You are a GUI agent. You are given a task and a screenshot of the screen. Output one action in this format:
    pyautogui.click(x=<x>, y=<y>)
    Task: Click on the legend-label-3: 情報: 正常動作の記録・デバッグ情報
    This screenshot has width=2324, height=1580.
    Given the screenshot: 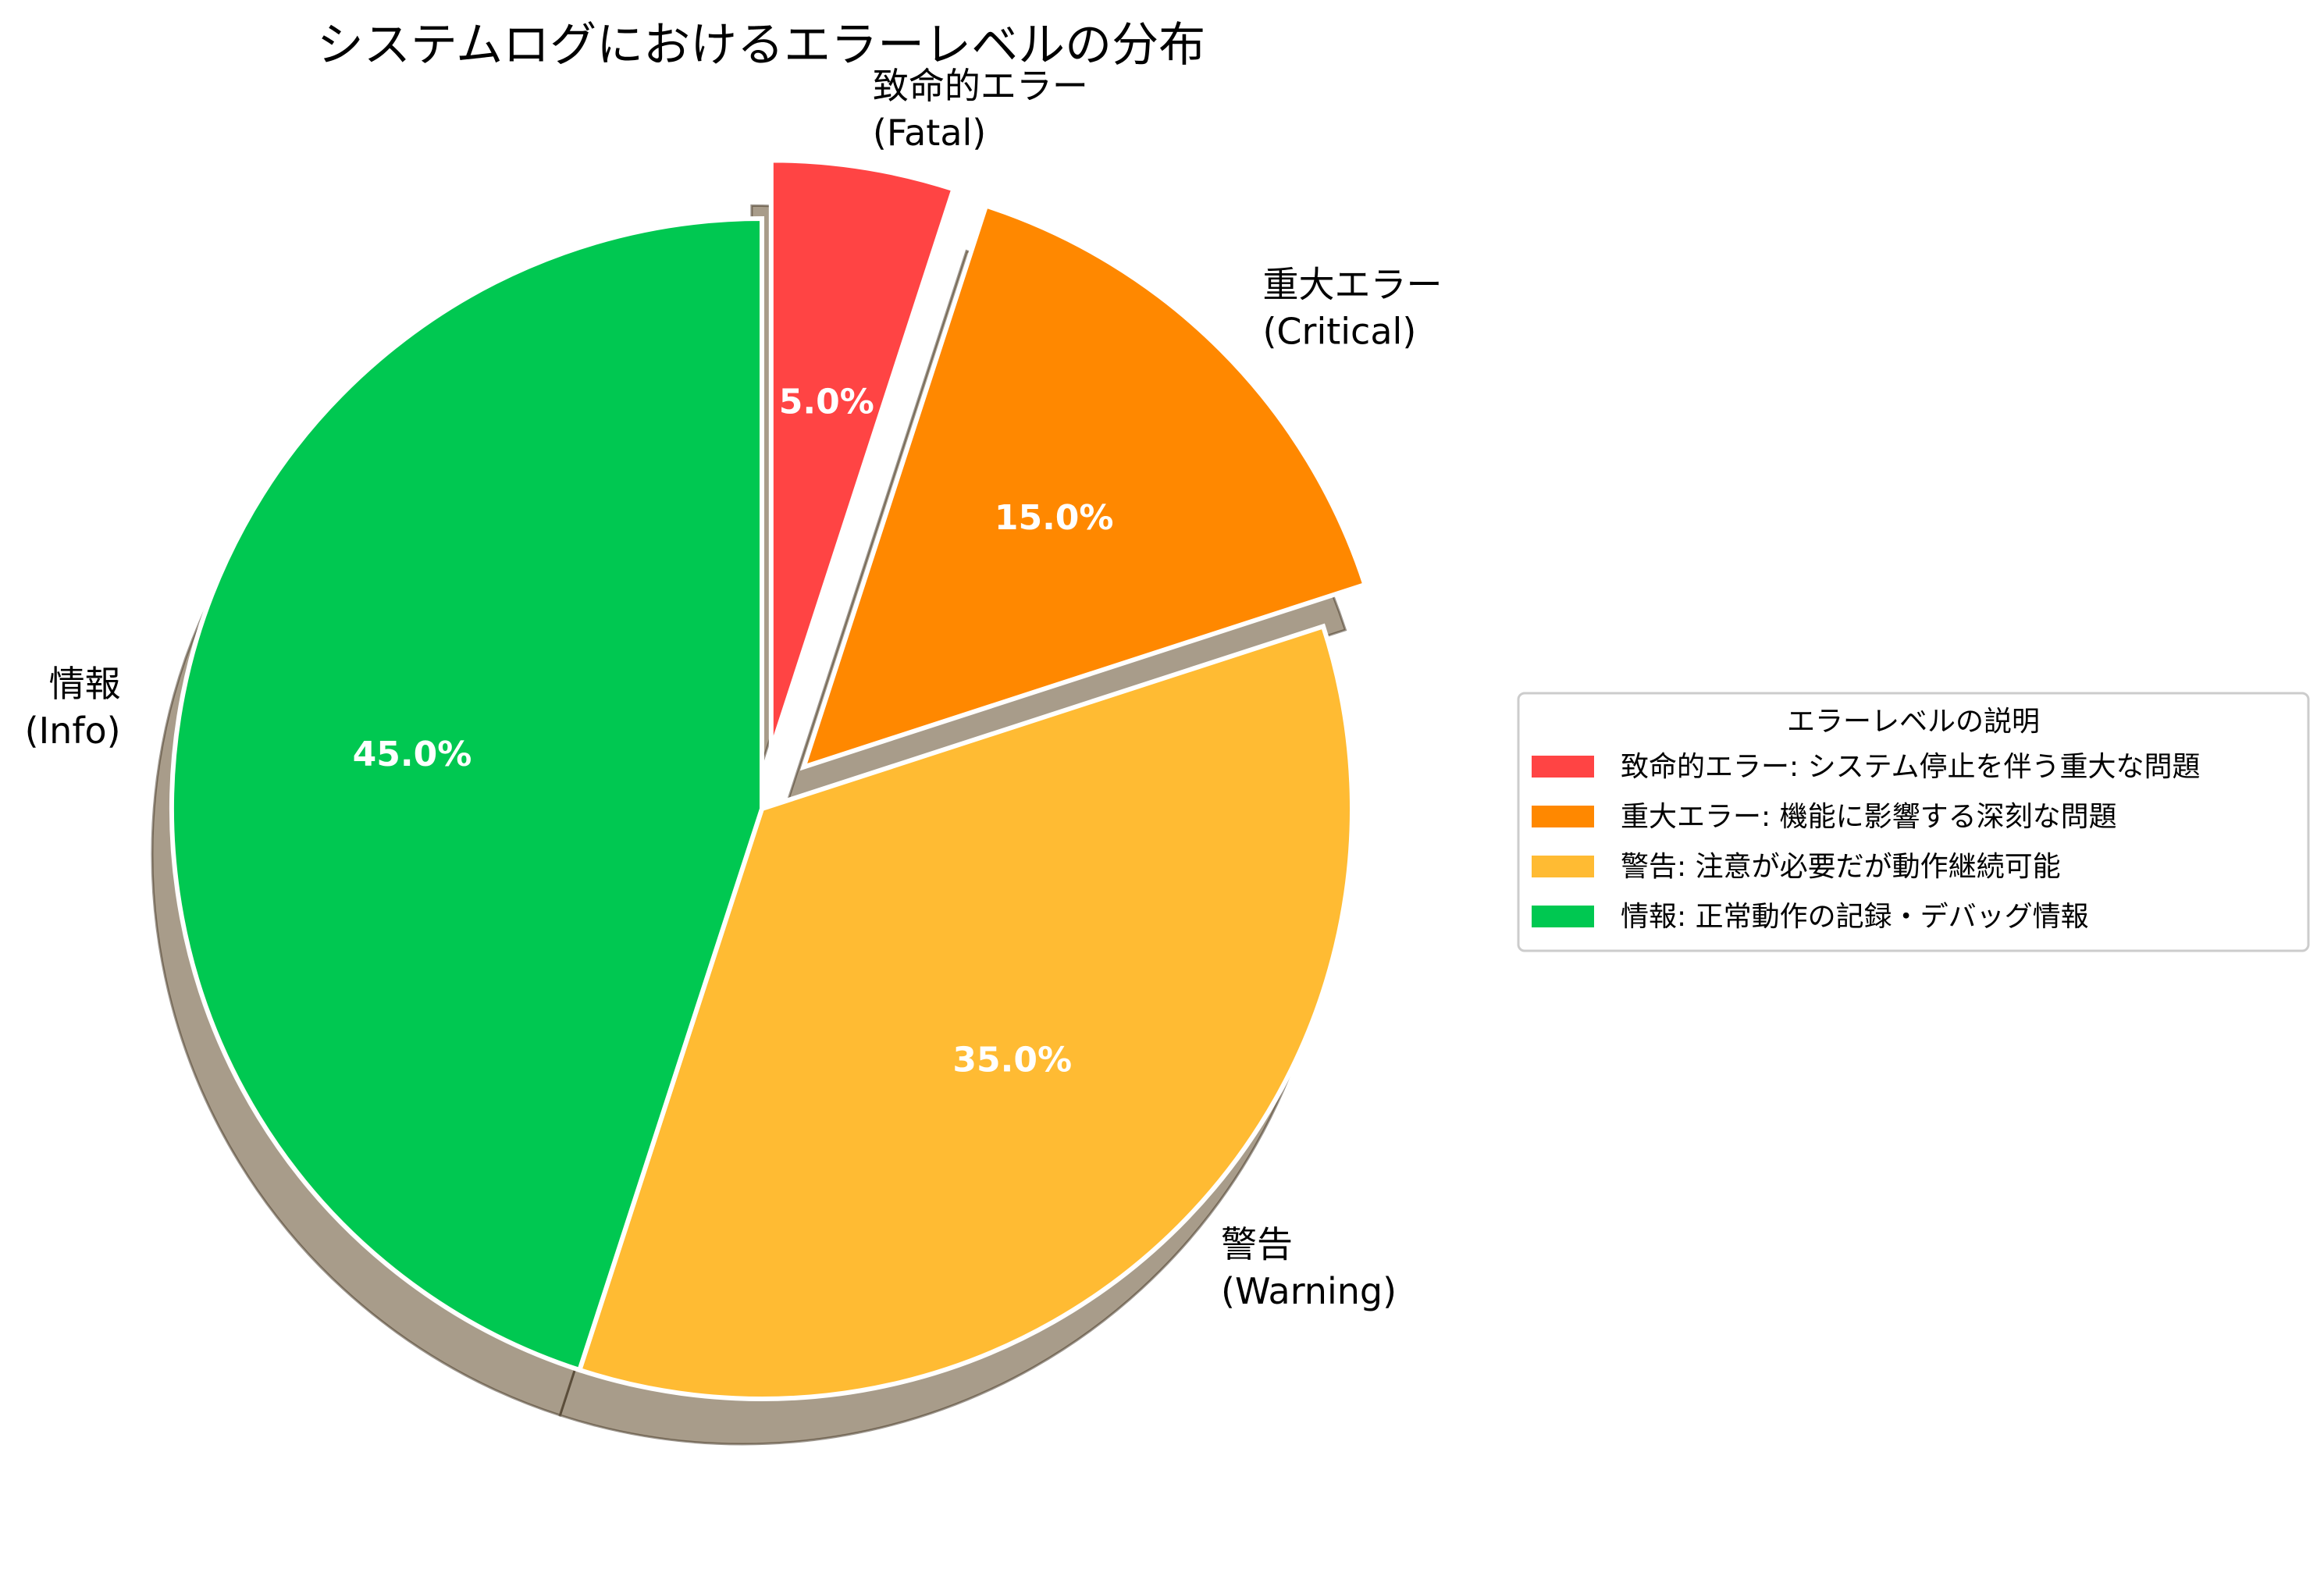 What is the action you would take?
    pyautogui.click(x=1855, y=917)
    